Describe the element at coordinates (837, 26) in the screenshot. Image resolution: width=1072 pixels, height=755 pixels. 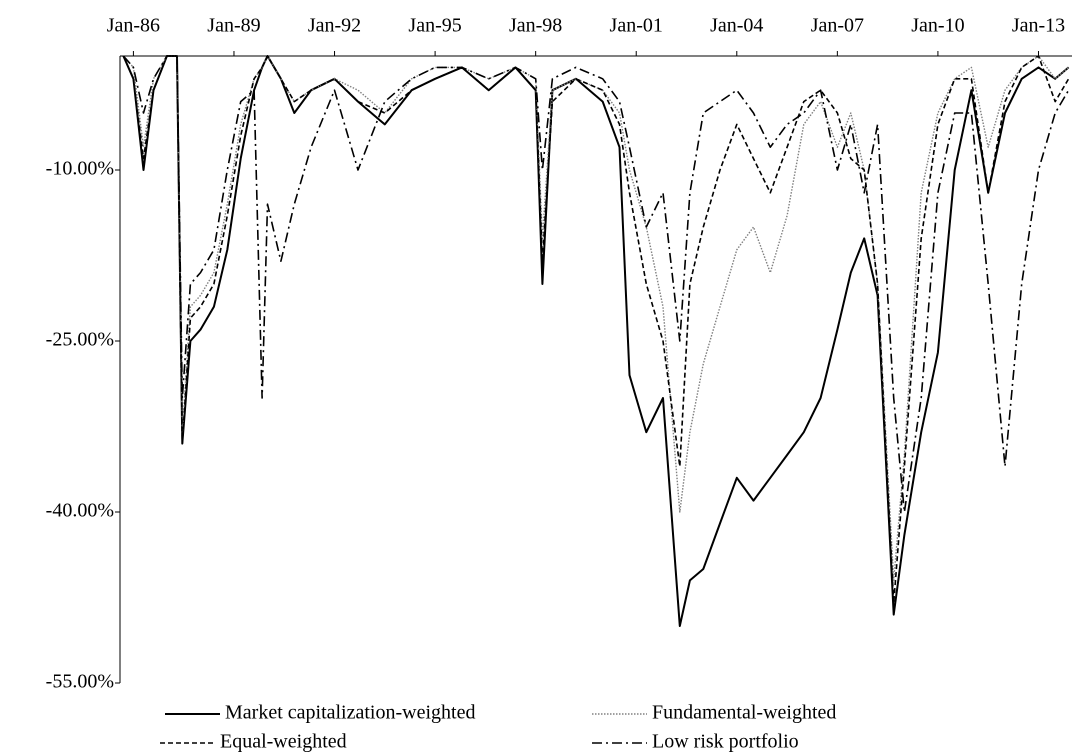
I see `x-tick-label: Jan-07` at that location.